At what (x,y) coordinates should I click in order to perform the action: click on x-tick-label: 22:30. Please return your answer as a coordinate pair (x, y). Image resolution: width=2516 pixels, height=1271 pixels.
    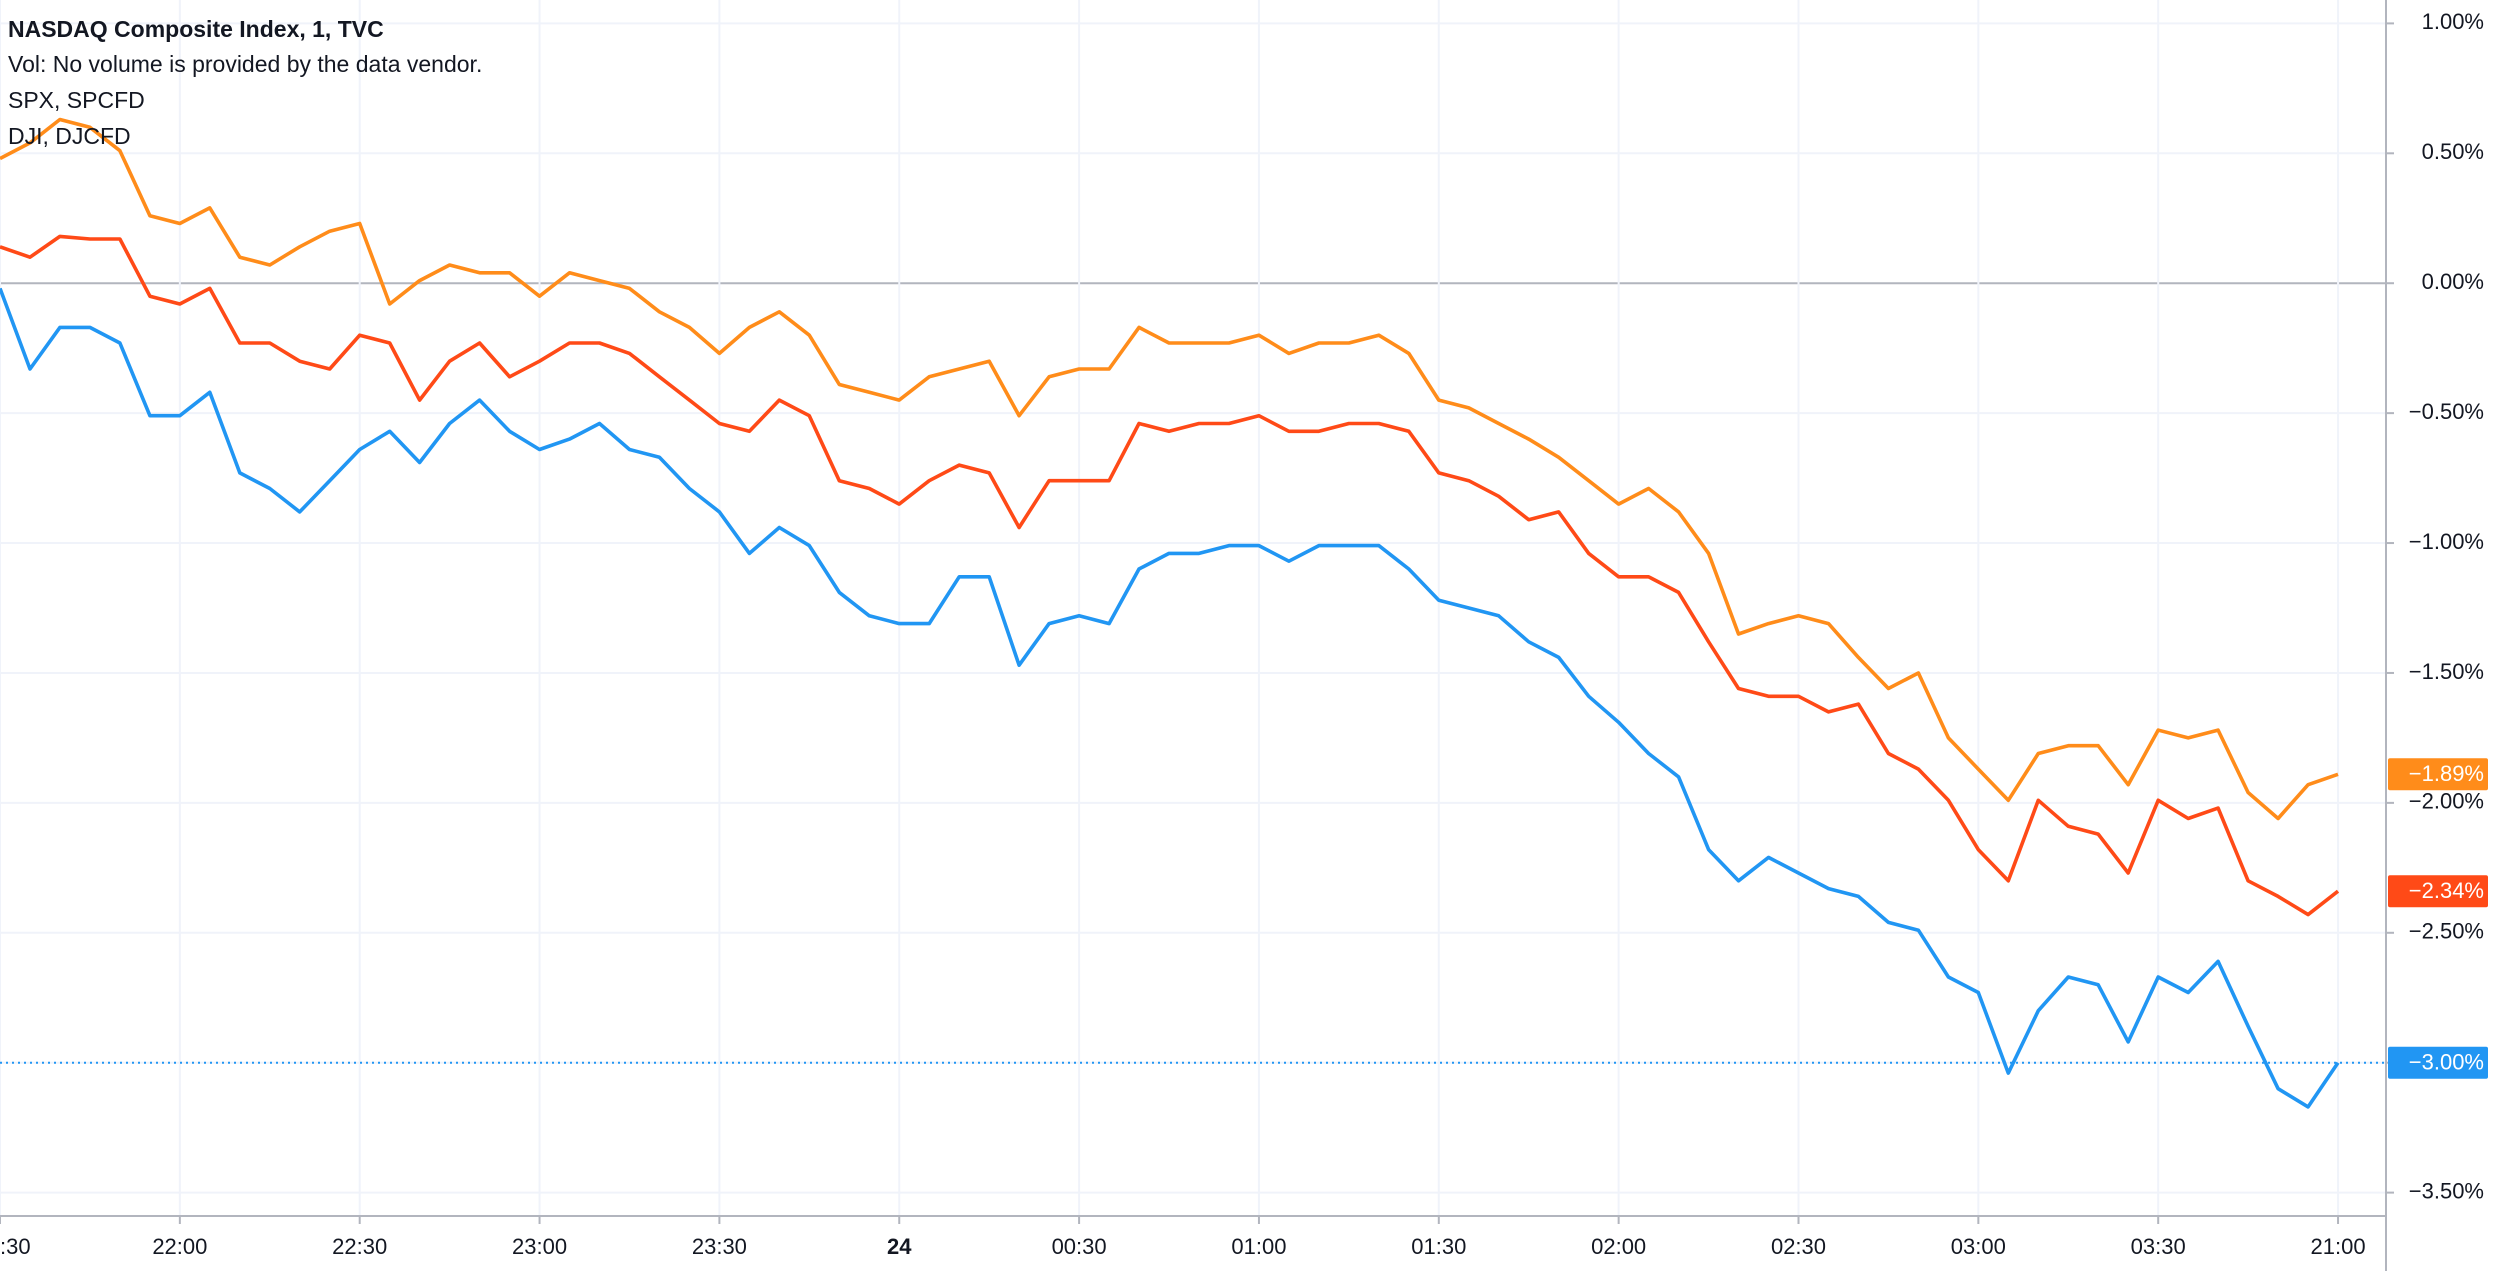
    Looking at the image, I should click on (359, 1246).